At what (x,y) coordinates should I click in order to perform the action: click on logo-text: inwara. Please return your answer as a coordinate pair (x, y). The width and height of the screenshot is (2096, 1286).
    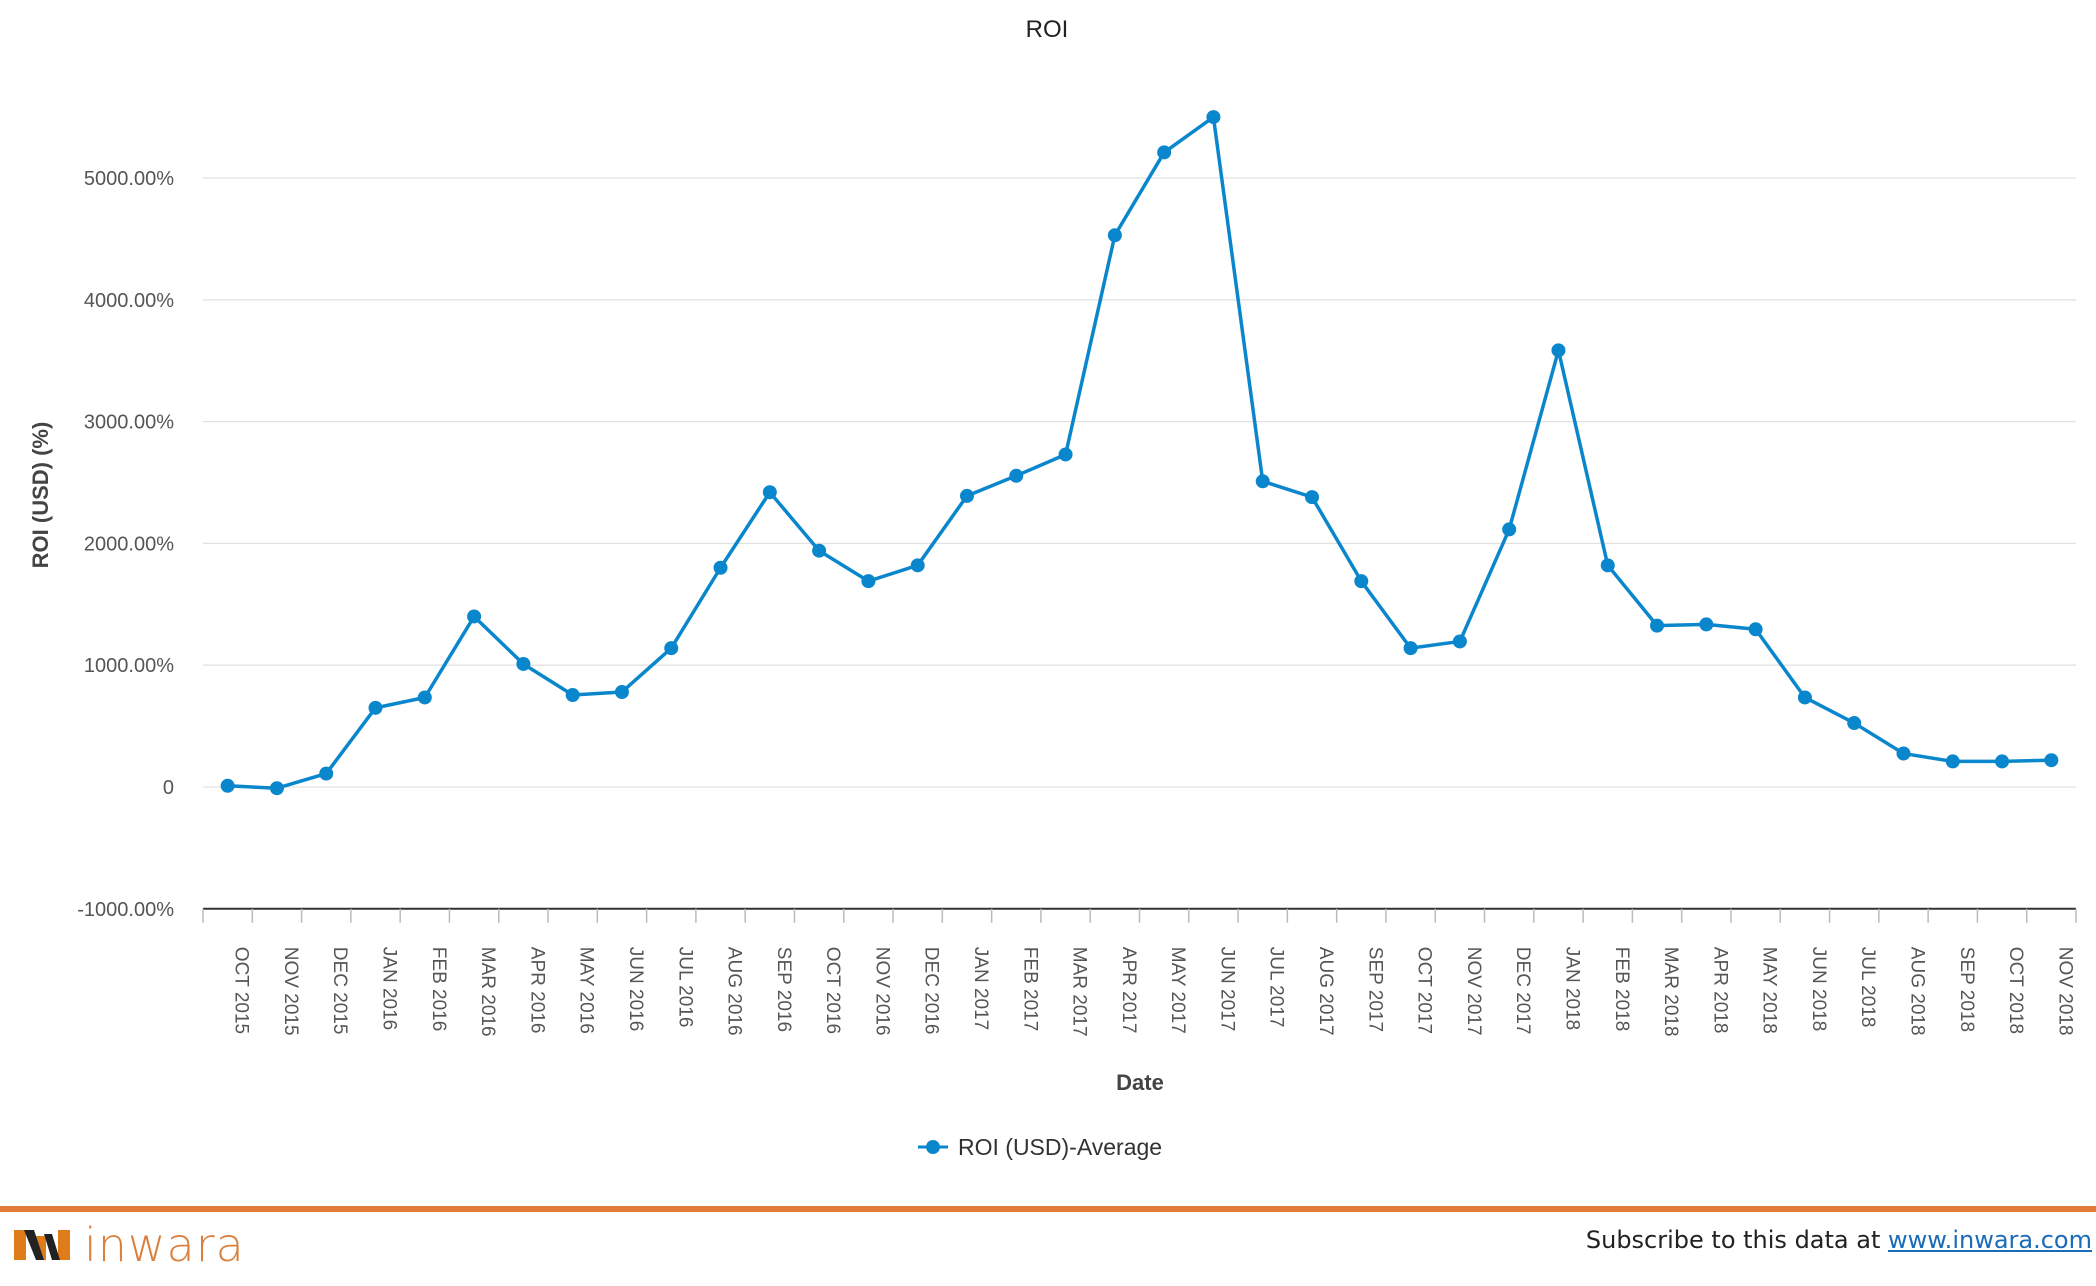
    Looking at the image, I should click on (164, 1245).